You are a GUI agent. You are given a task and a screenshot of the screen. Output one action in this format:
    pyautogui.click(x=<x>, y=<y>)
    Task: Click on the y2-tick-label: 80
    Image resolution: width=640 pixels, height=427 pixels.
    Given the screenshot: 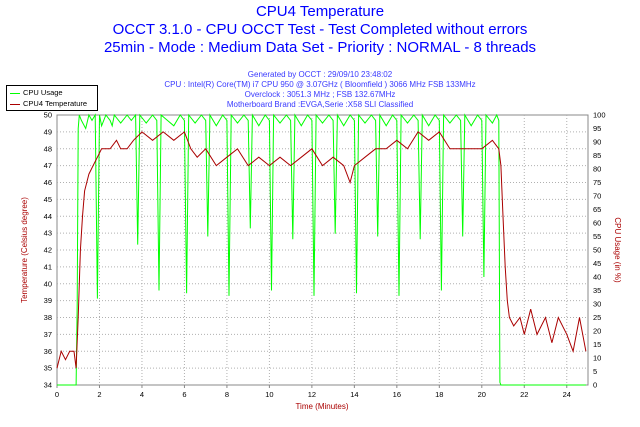 What is the action you would take?
    pyautogui.click(x=597, y=169)
    